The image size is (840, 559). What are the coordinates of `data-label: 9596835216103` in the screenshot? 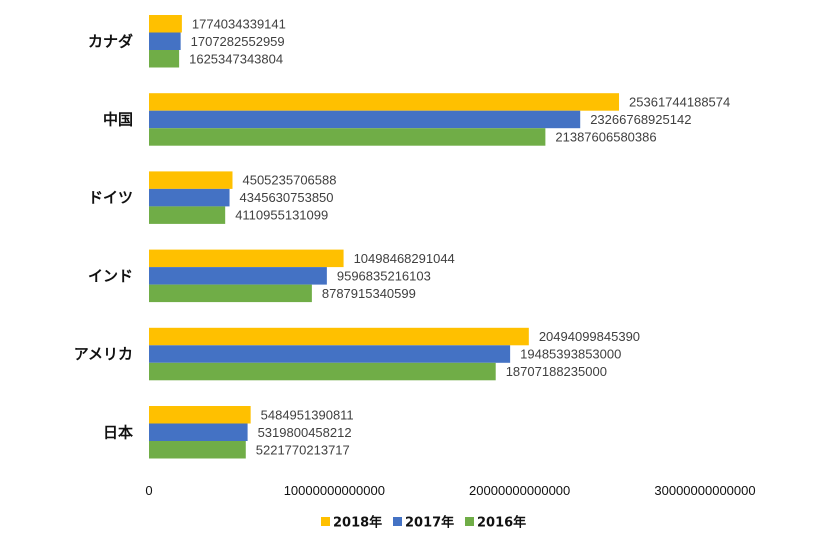 It's located at (384, 275).